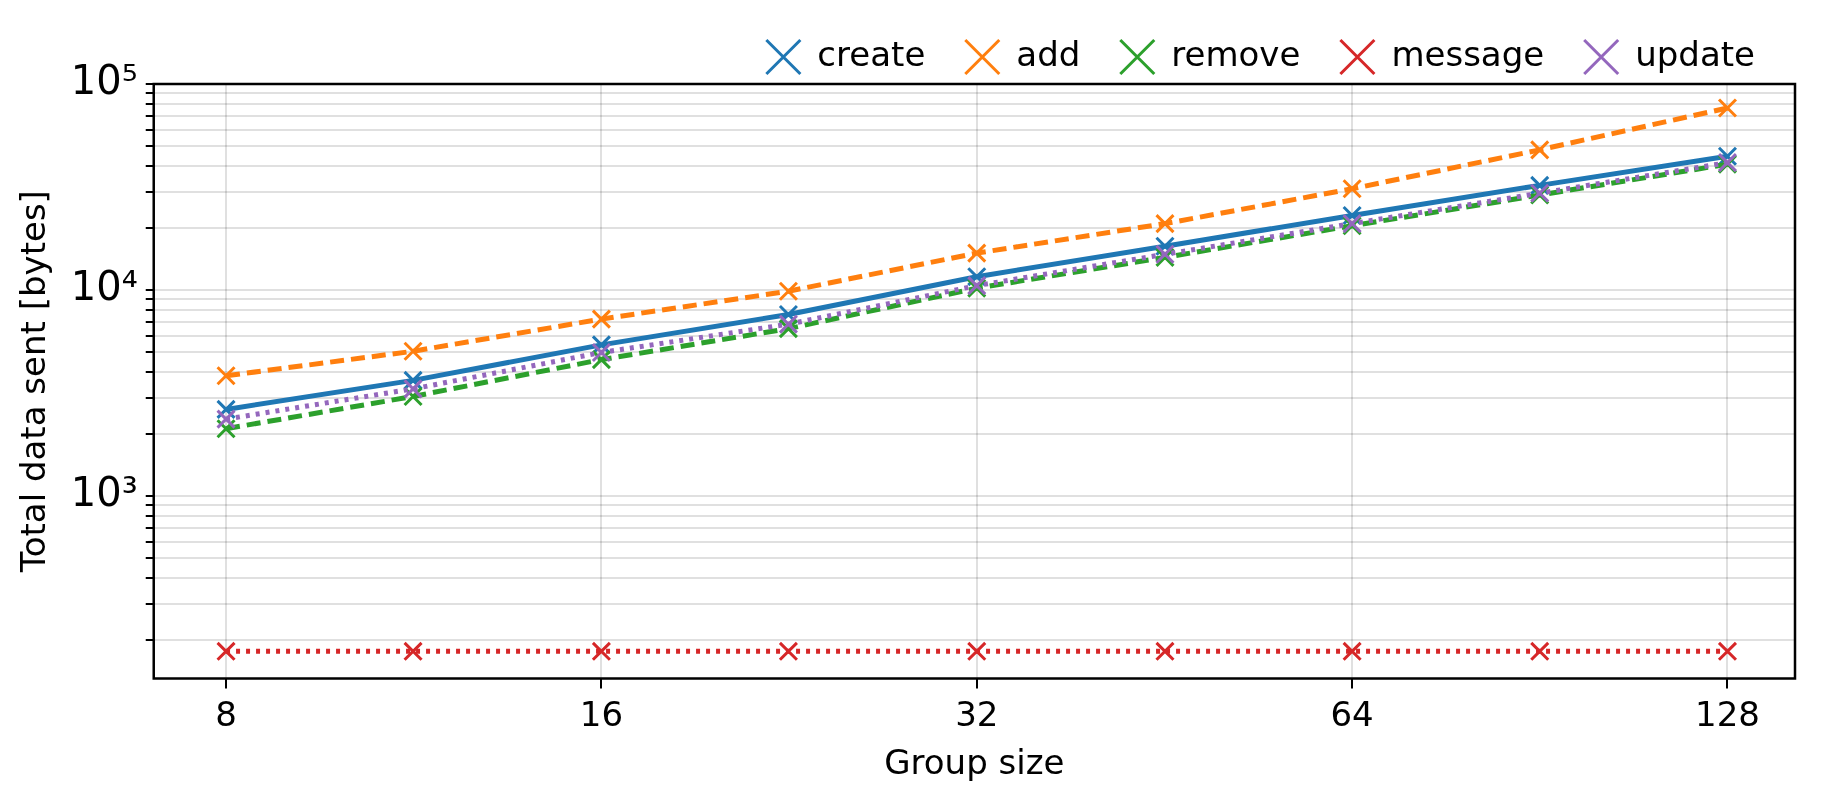 The image size is (1835, 791). I want to click on x-tick-label: 16, so click(601, 713).